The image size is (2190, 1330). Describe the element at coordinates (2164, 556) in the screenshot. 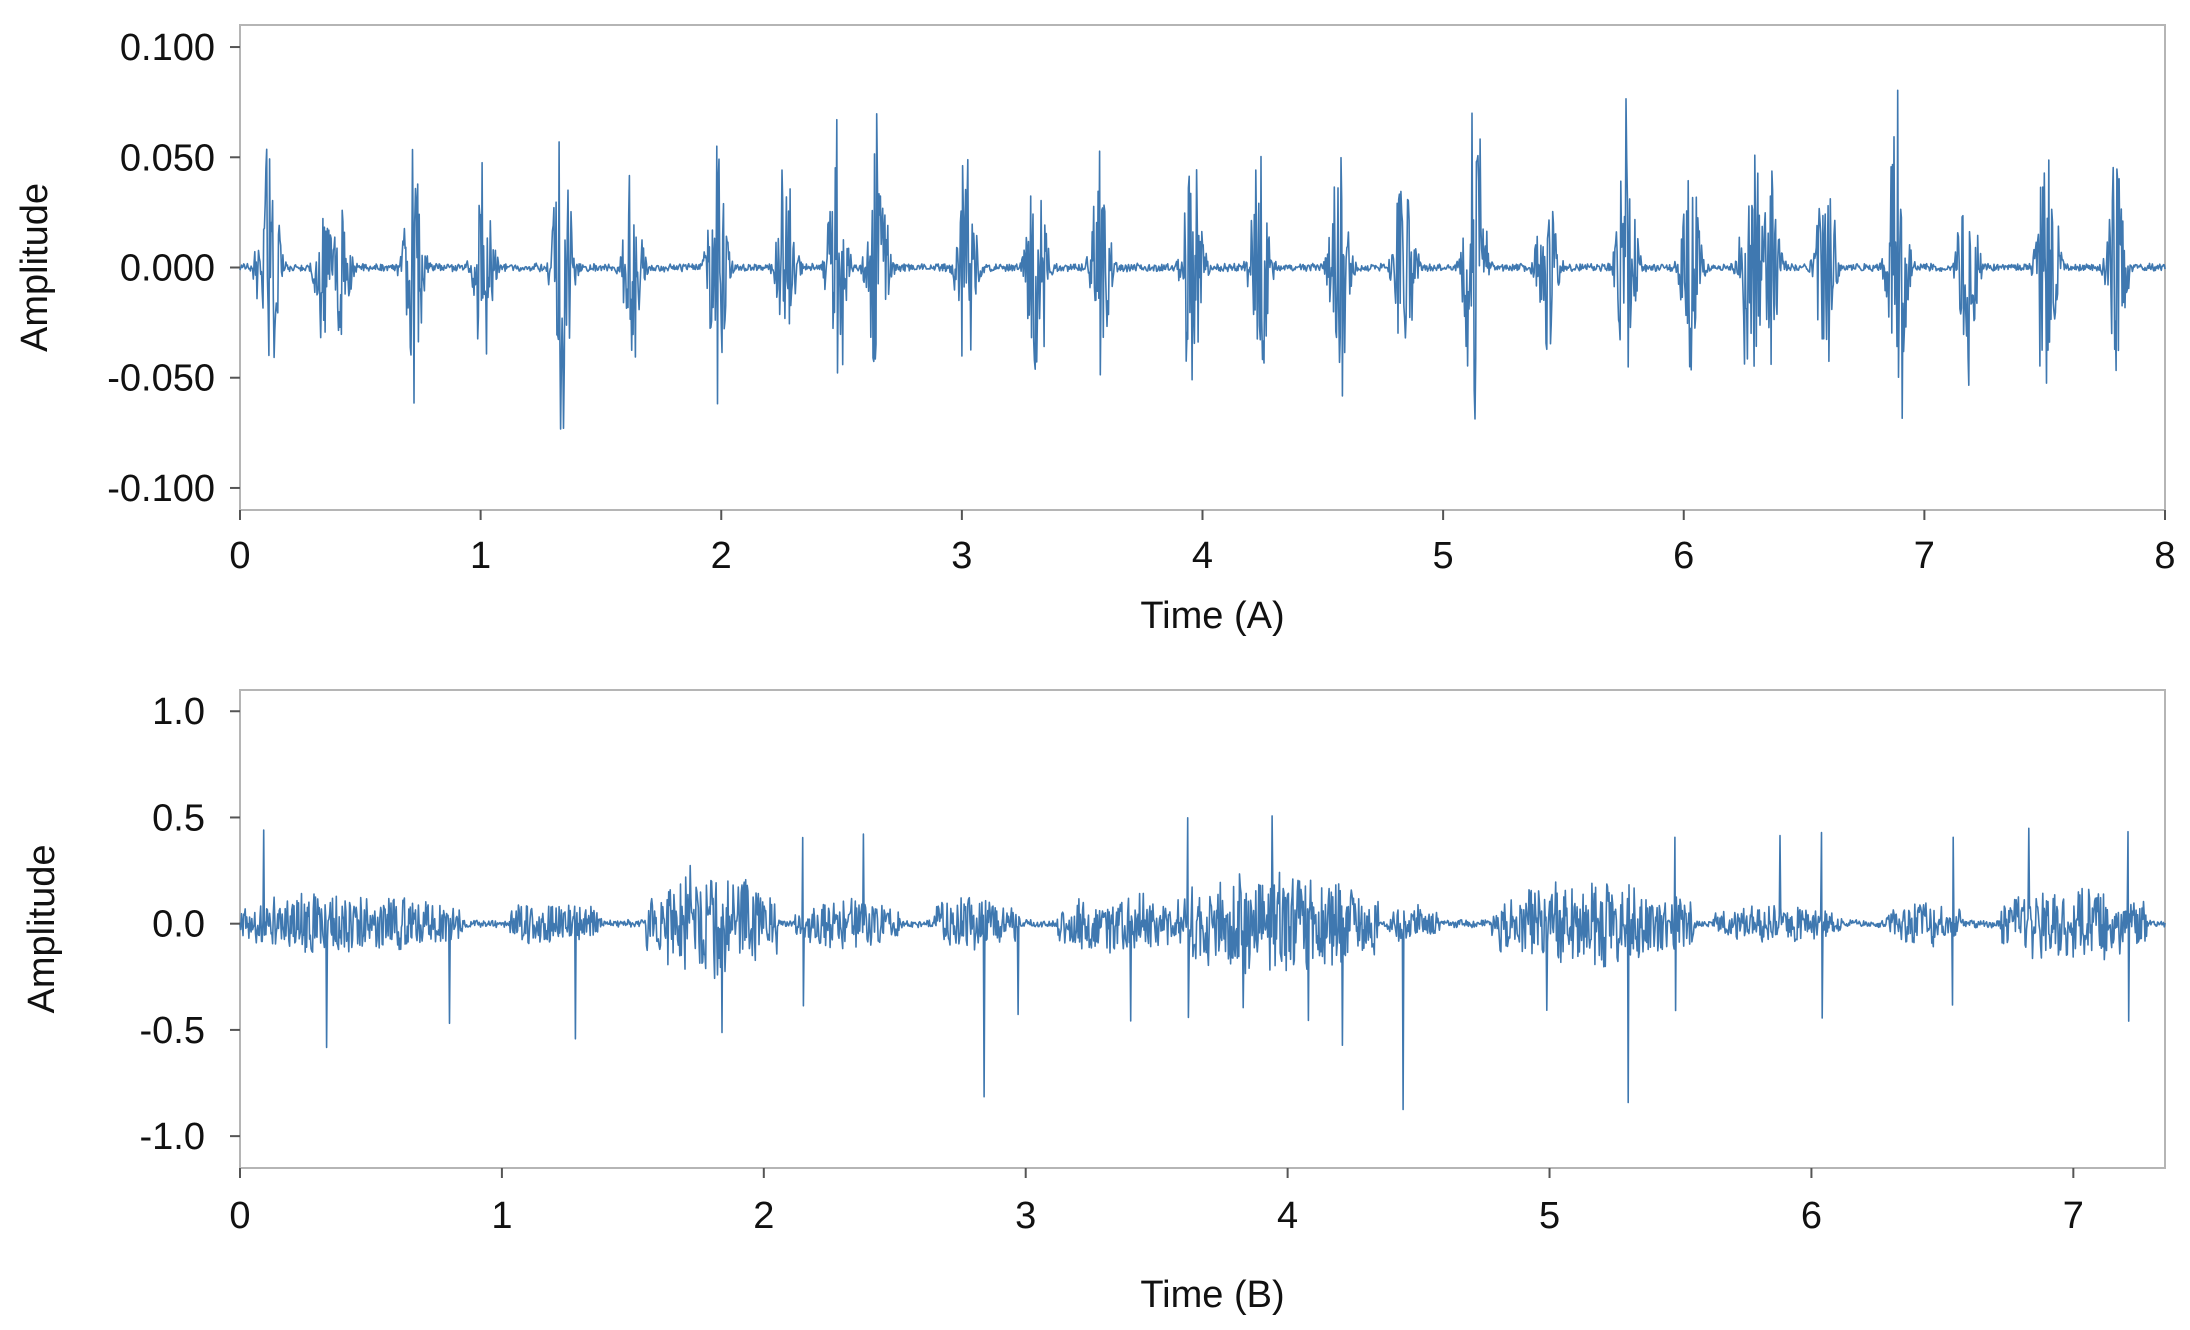

I see `x-tick-label: 8` at that location.